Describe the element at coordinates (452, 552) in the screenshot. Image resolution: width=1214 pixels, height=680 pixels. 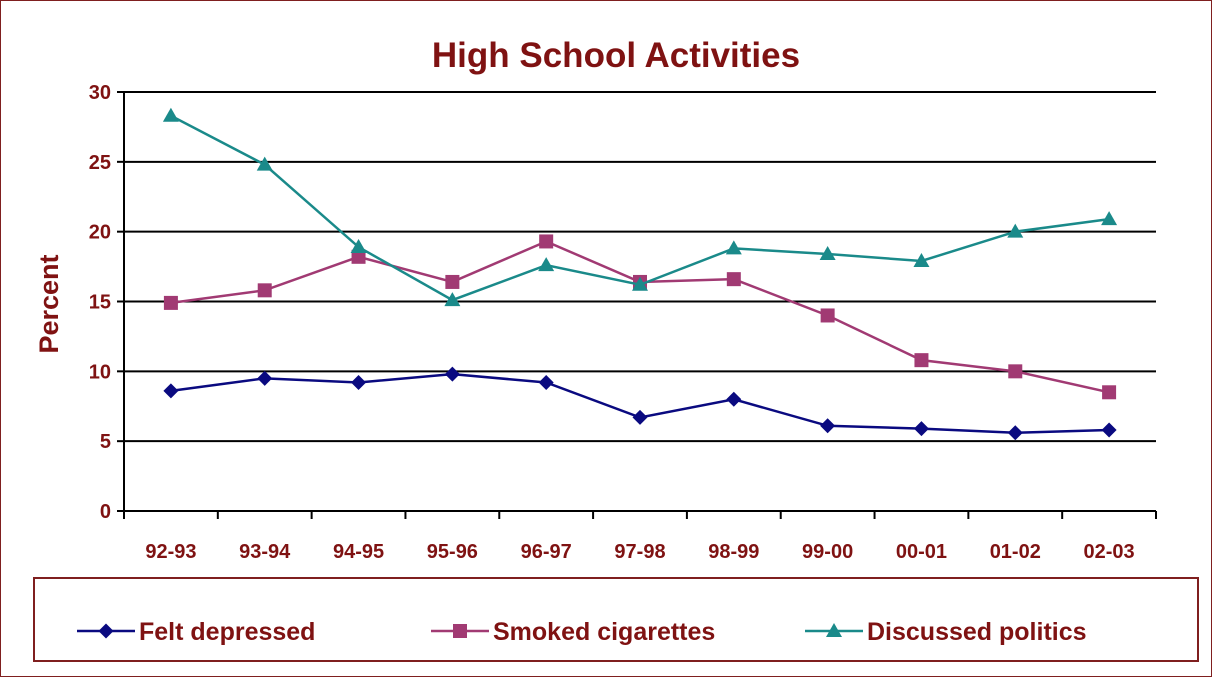
I see `x-tick-label: 95-96` at that location.